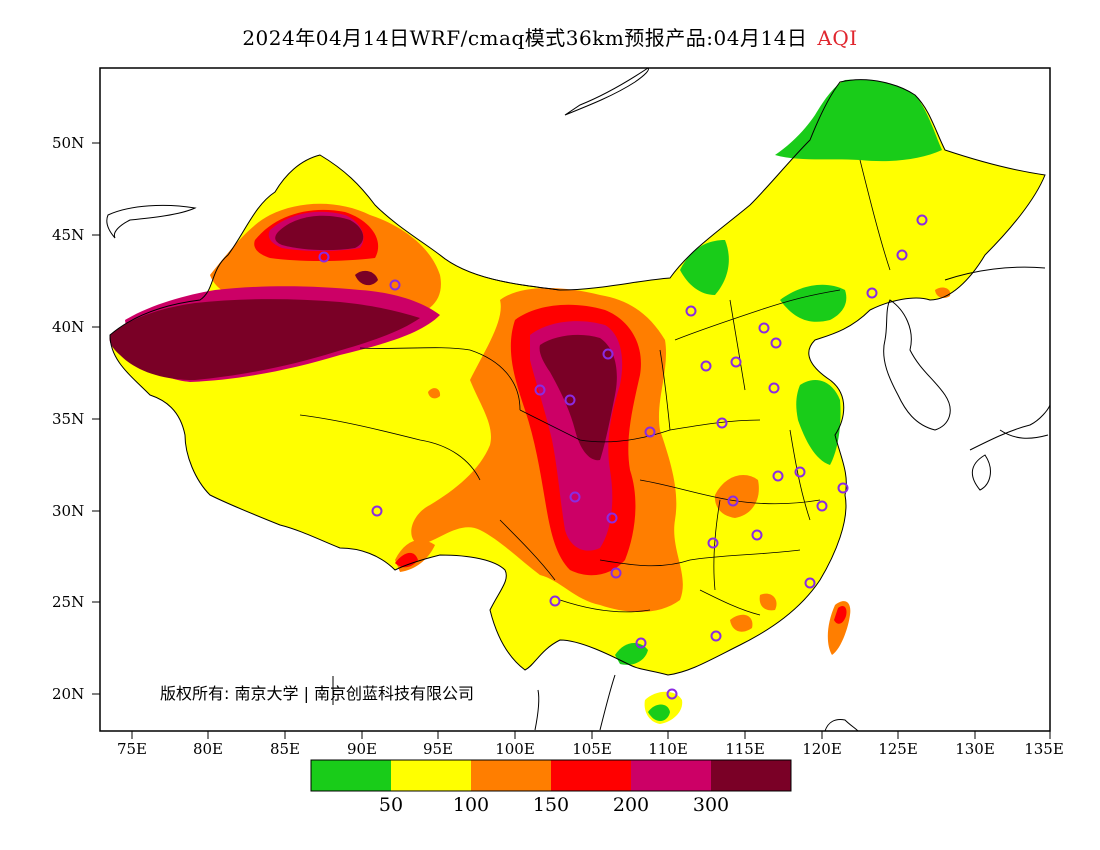  Describe the element at coordinates (68, 602) in the screenshot. I see `lat-label-25n: 25N` at that location.